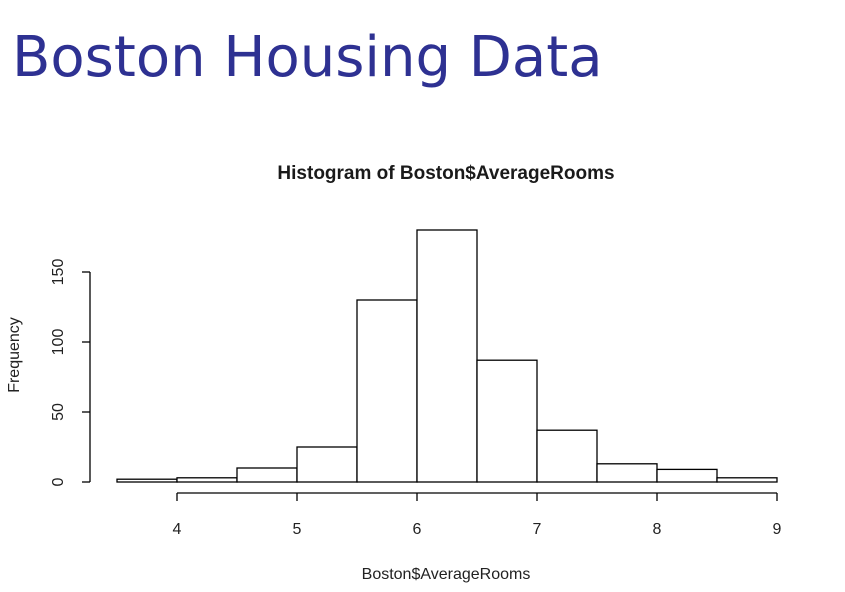 This screenshot has width=845, height=592. Describe the element at coordinates (307, 57) in the screenshot. I see `slide-title: Boston Housing Data` at that location.